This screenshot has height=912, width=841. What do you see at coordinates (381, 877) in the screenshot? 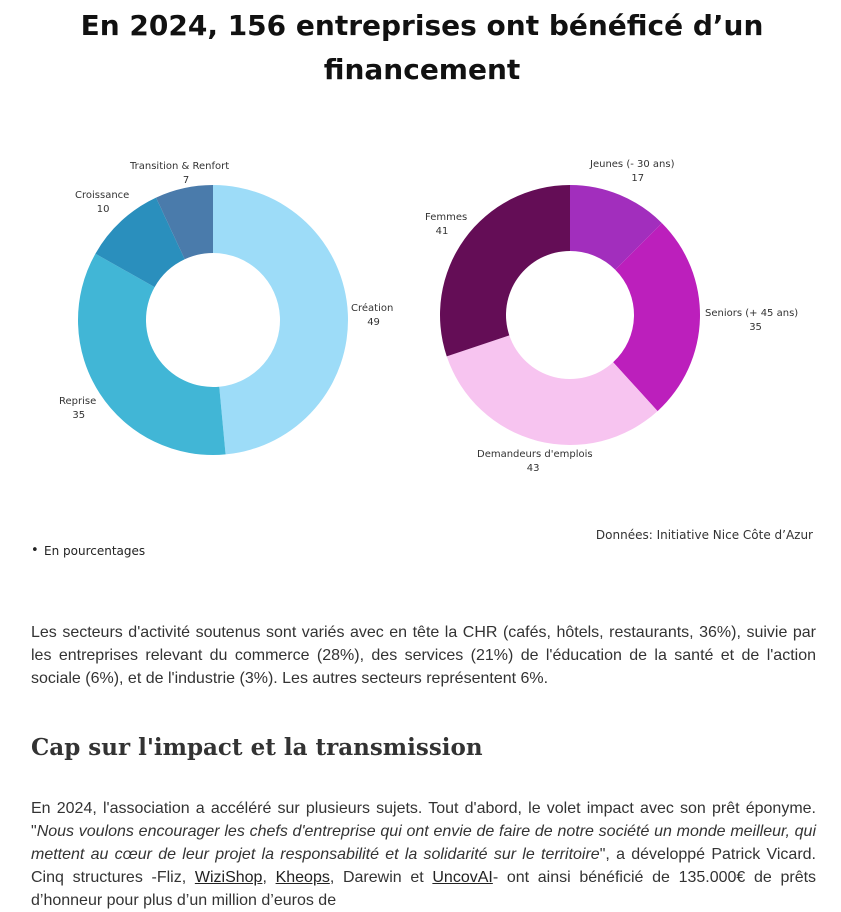
I see `impact-text-3: , Darewin et` at bounding box center [381, 877].